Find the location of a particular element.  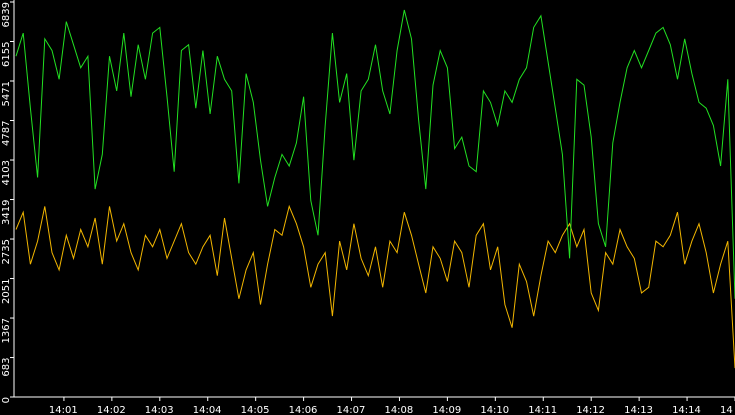

x-tick-label: 14:13 is located at coordinates (638, 410).